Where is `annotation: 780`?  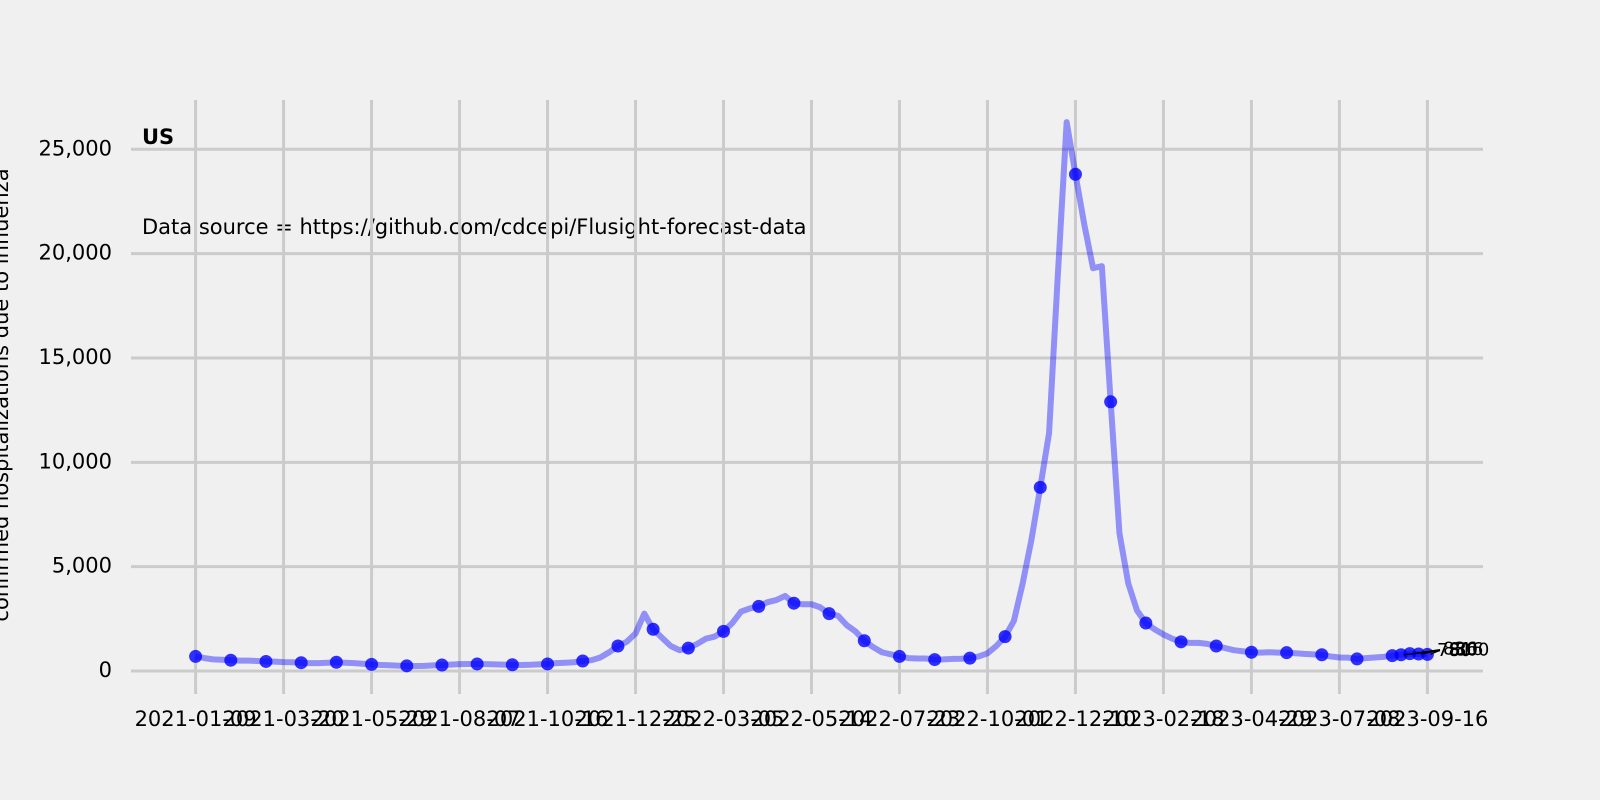
annotation: 780 is located at coordinates (1454, 650).